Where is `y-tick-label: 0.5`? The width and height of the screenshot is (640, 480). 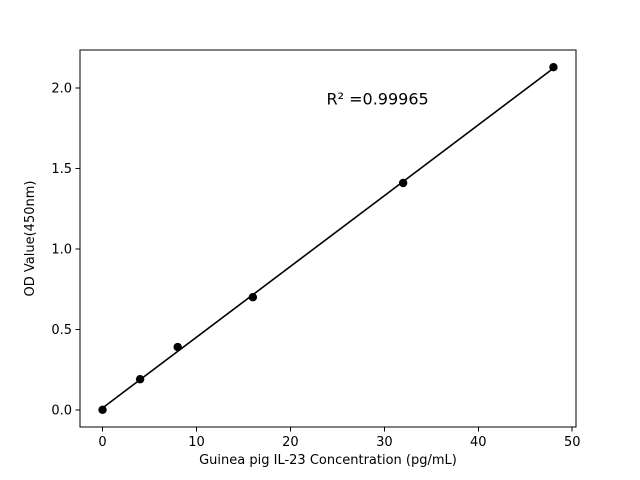
y-tick-label: 0.5 is located at coordinates (61, 330).